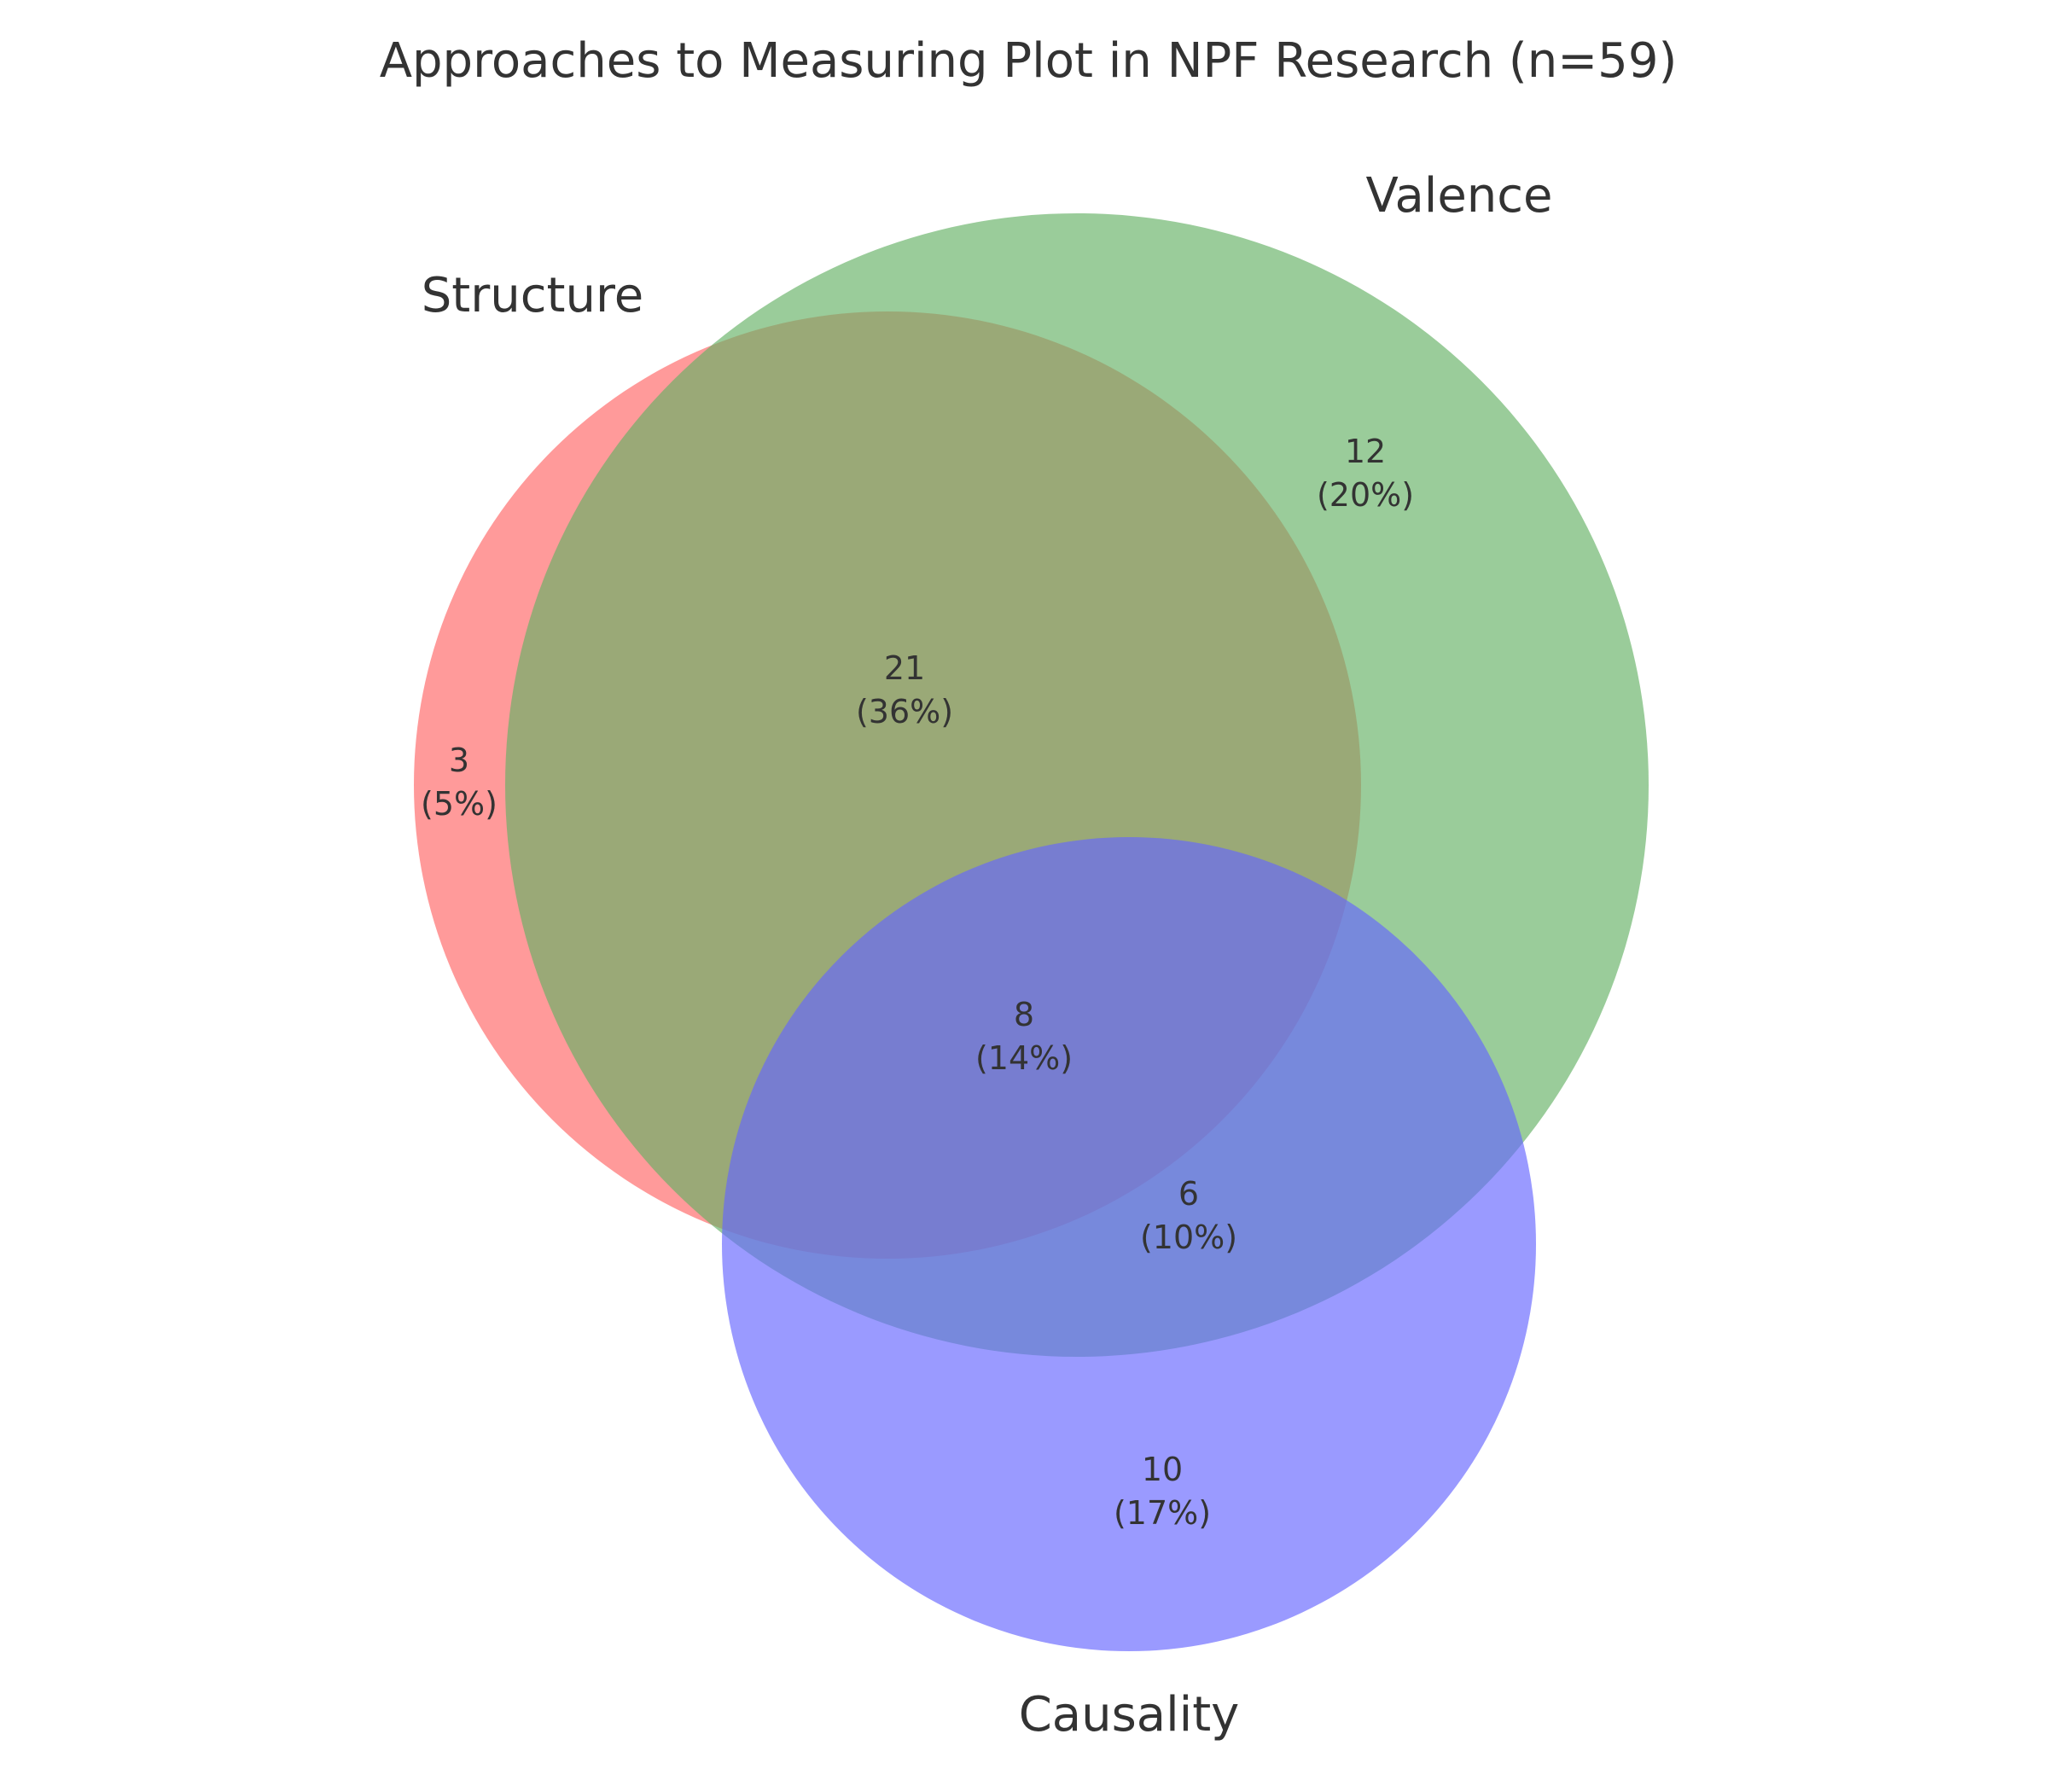  Describe the element at coordinates (459, 760) in the screenshot. I see `region-count-structure-only: 3` at that location.